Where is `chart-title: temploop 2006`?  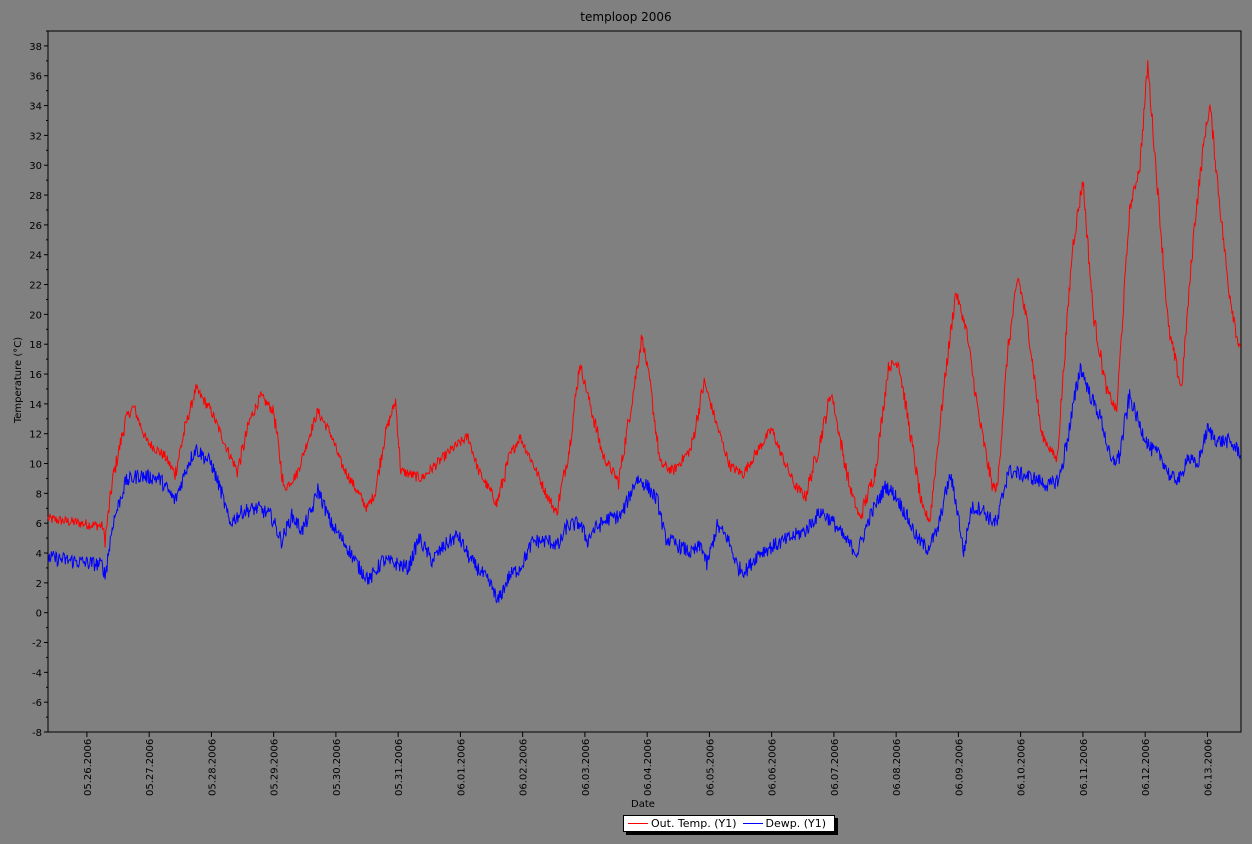 chart-title: temploop 2006 is located at coordinates (625, 17).